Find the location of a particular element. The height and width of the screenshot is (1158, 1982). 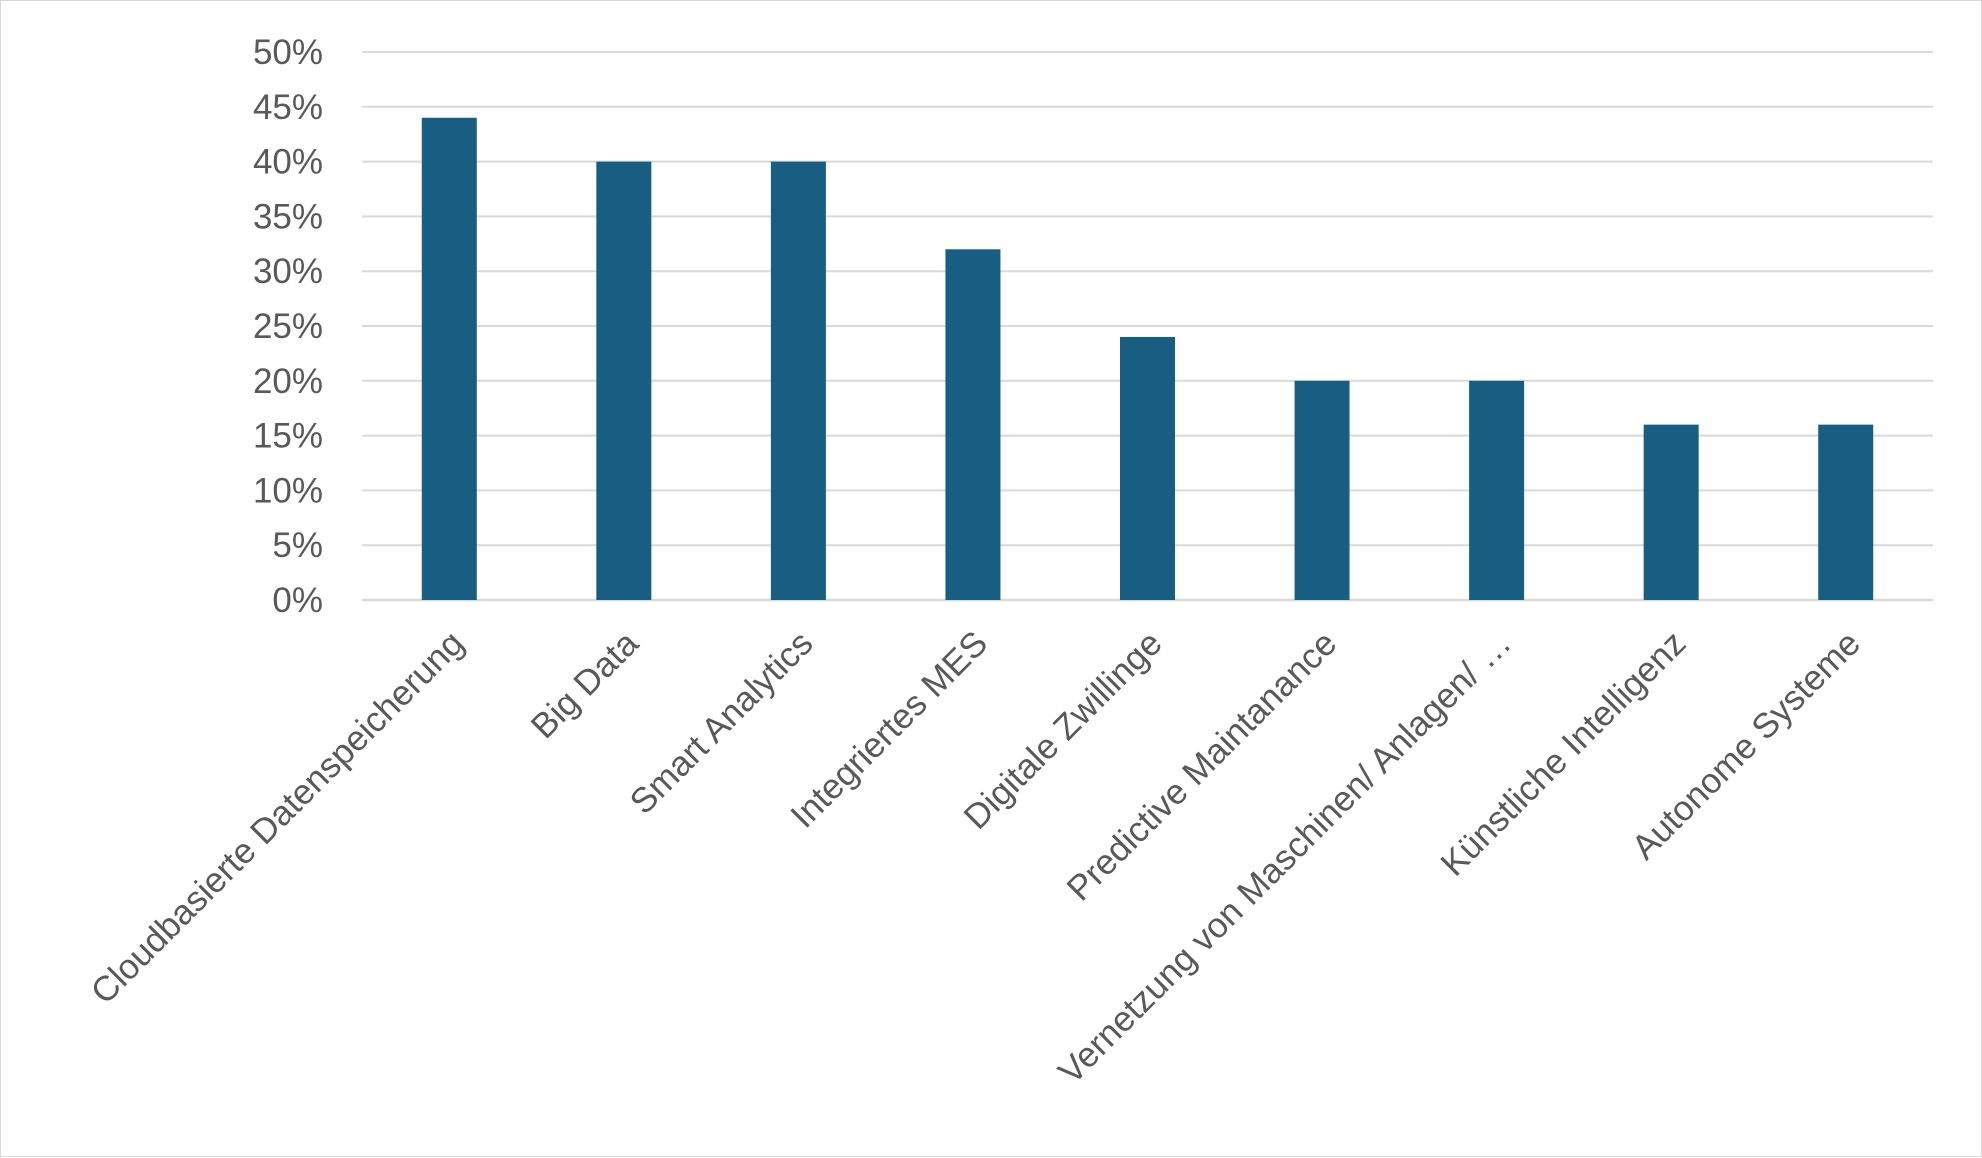

y-tick-label: 10% is located at coordinates (288, 490).